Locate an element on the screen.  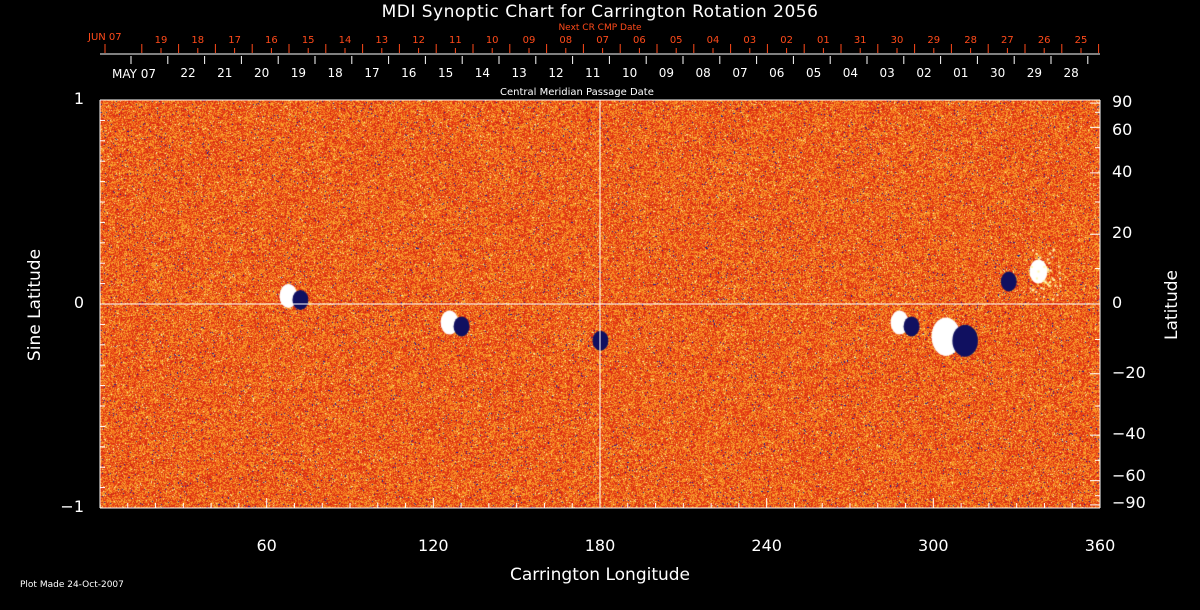
x-tick-label: 240 is located at coordinates (766, 545).